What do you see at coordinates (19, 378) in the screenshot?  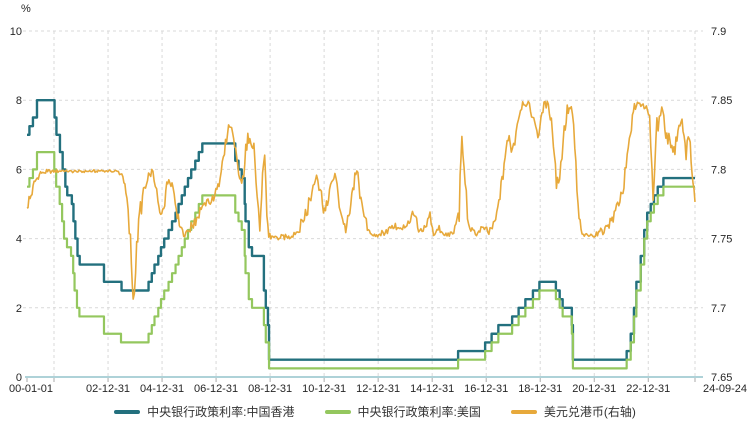 I see `y-axis-label-left: 0` at bounding box center [19, 378].